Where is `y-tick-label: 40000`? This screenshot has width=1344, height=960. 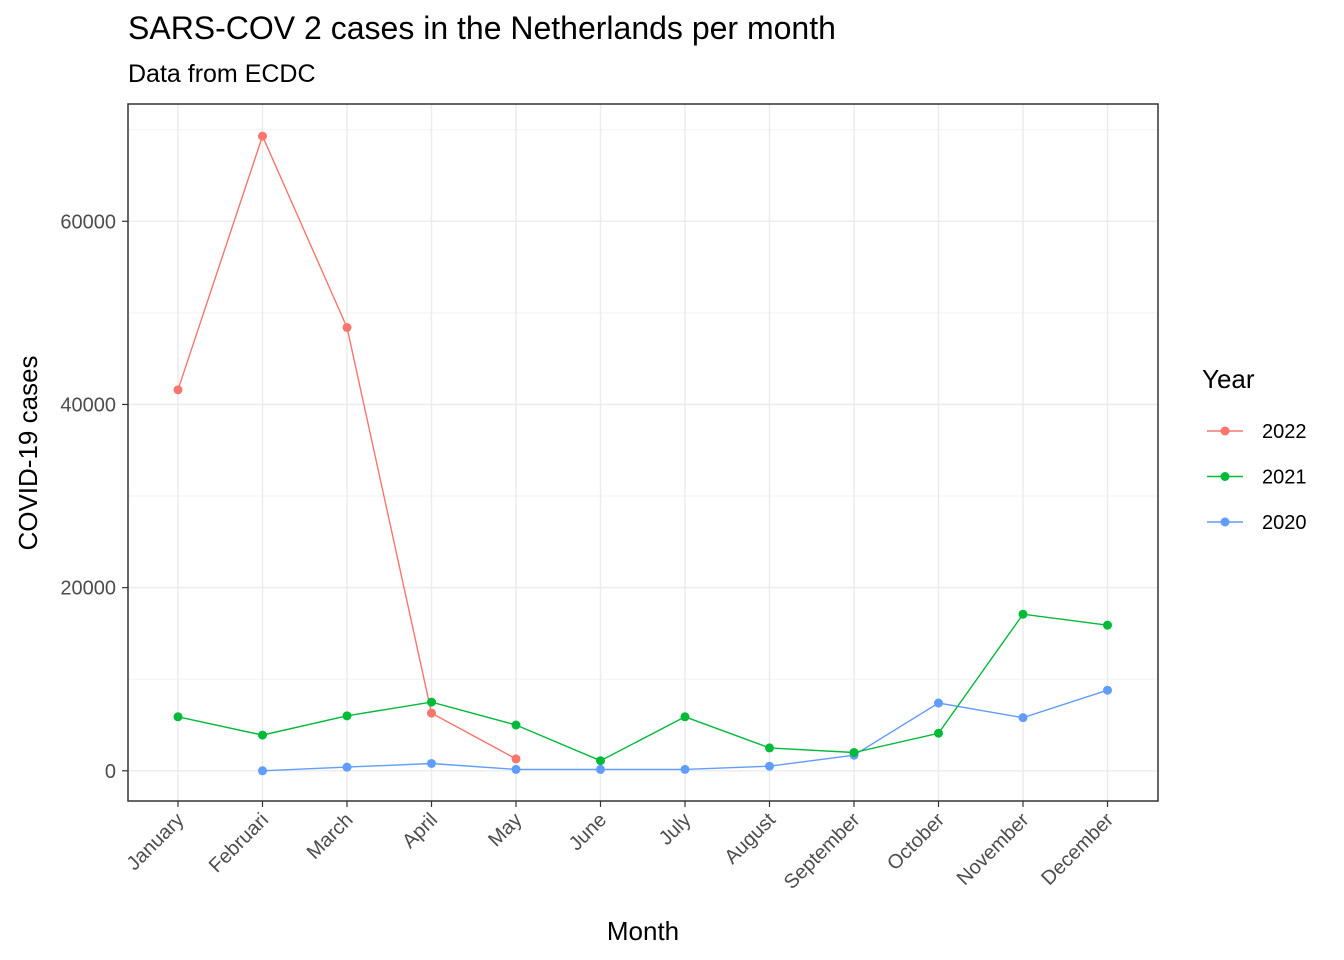
y-tick-label: 40000 is located at coordinates (88, 405).